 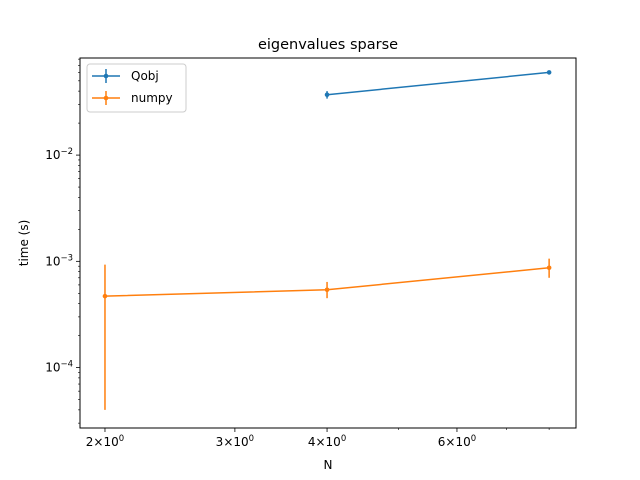 I want to click on series-line, so click(x=438, y=83).